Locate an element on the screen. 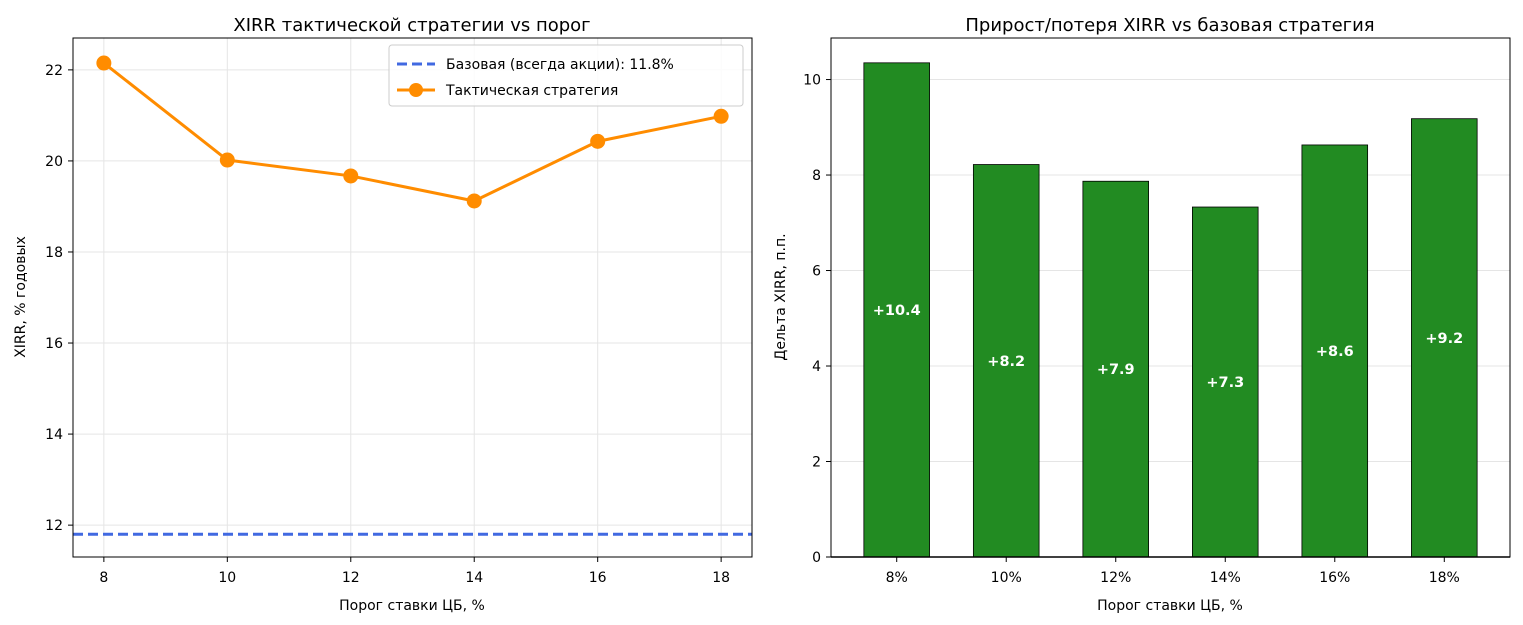  x-tick-label: 10% is located at coordinates (1006, 578).